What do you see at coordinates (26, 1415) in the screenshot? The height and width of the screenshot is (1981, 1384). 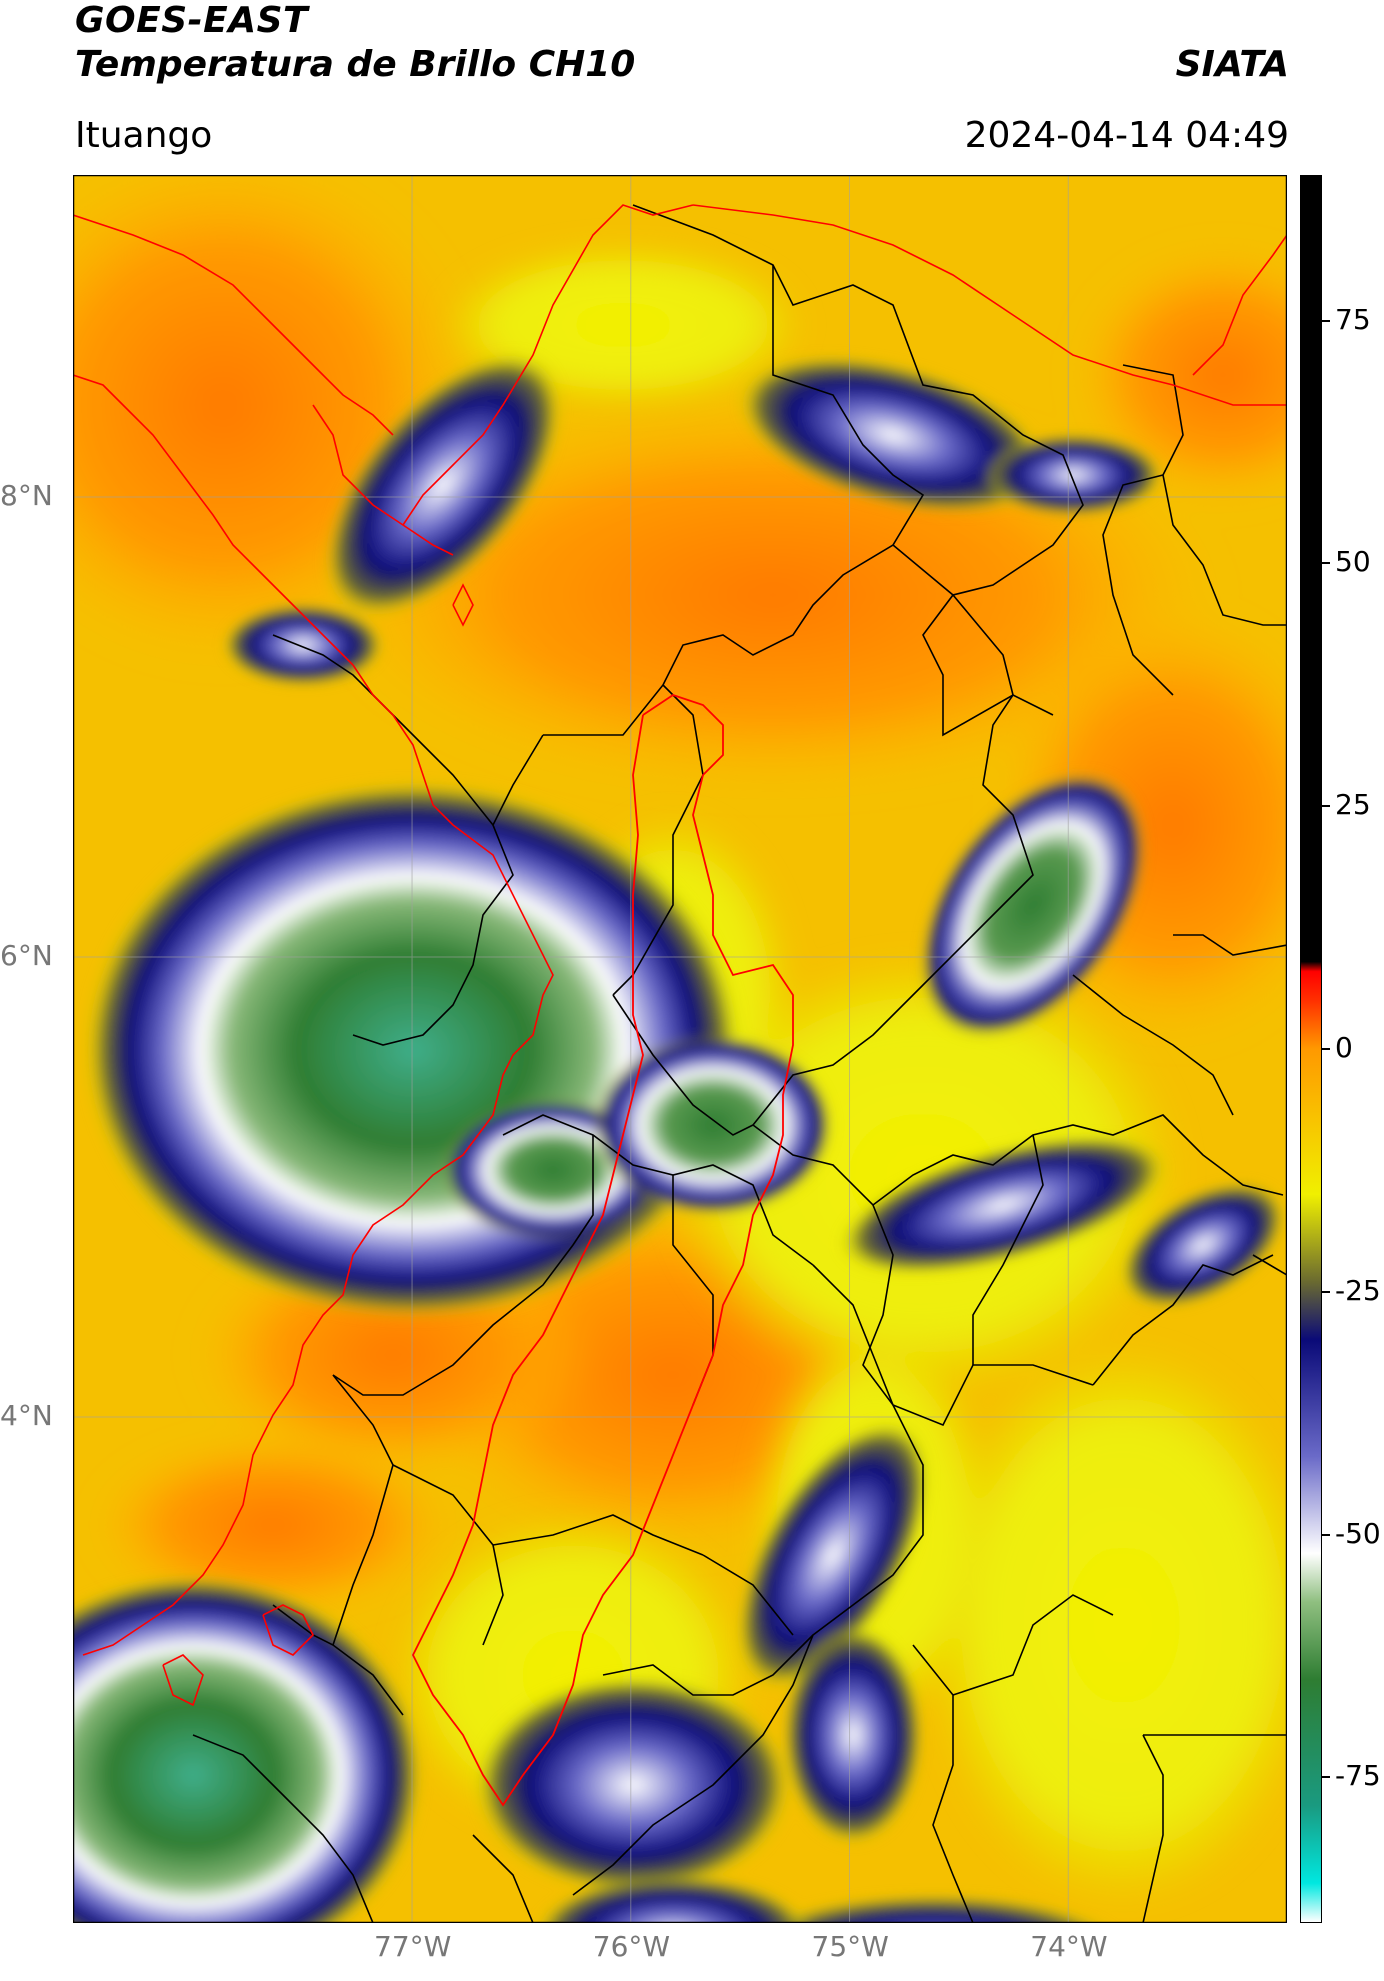 I see `lat-tick-label: 4°N` at bounding box center [26, 1415].